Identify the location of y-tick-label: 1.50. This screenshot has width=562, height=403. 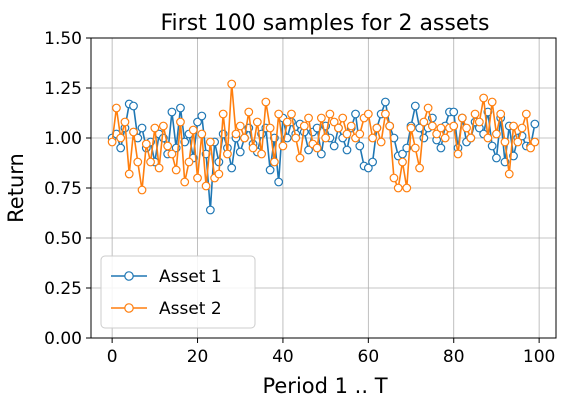
(63, 39).